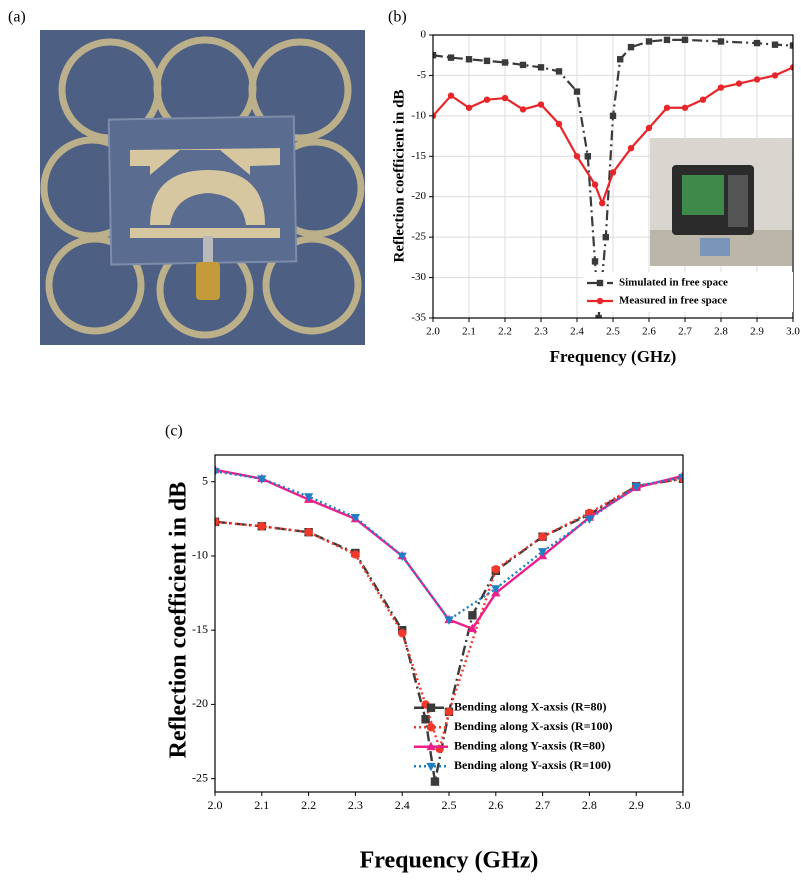  I want to click on y-tick-label: -5, so click(422, 75).